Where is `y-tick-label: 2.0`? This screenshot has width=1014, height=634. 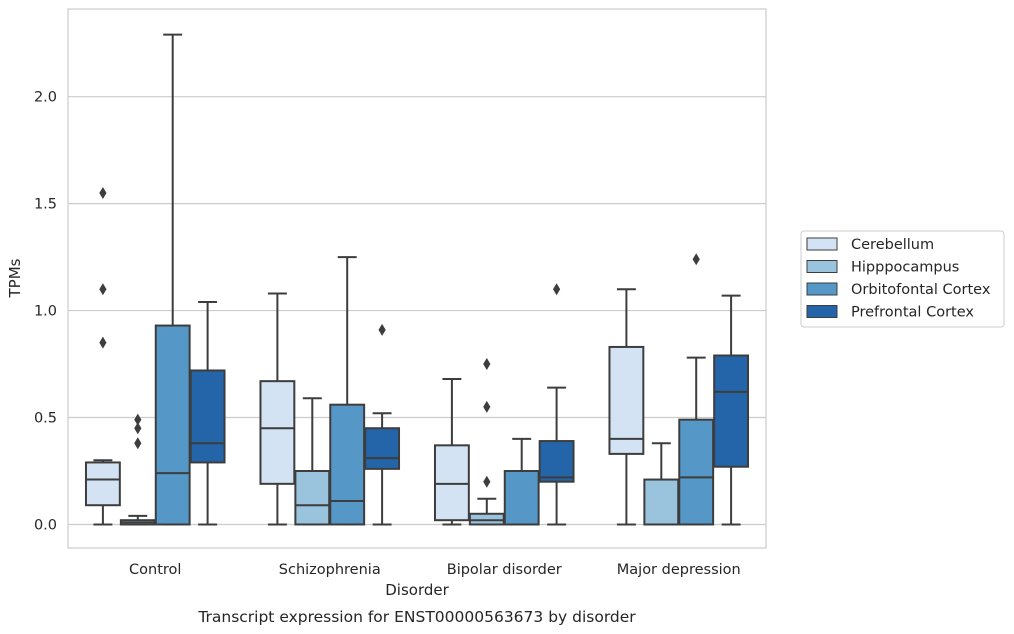
y-tick-label: 2.0 is located at coordinates (45, 98).